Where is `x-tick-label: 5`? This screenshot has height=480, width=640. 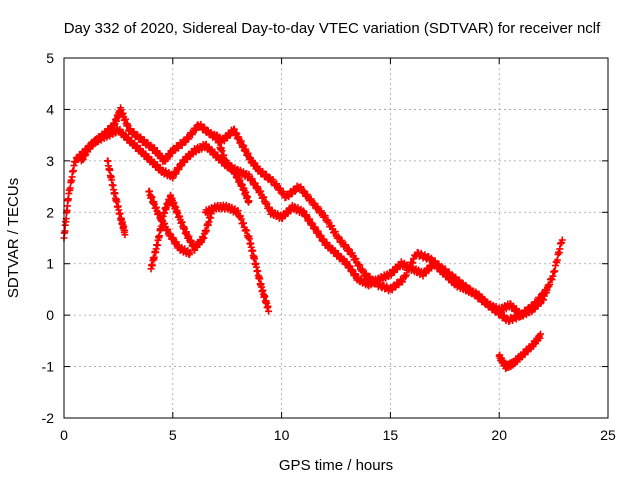 x-tick-label: 5 is located at coordinates (173, 435).